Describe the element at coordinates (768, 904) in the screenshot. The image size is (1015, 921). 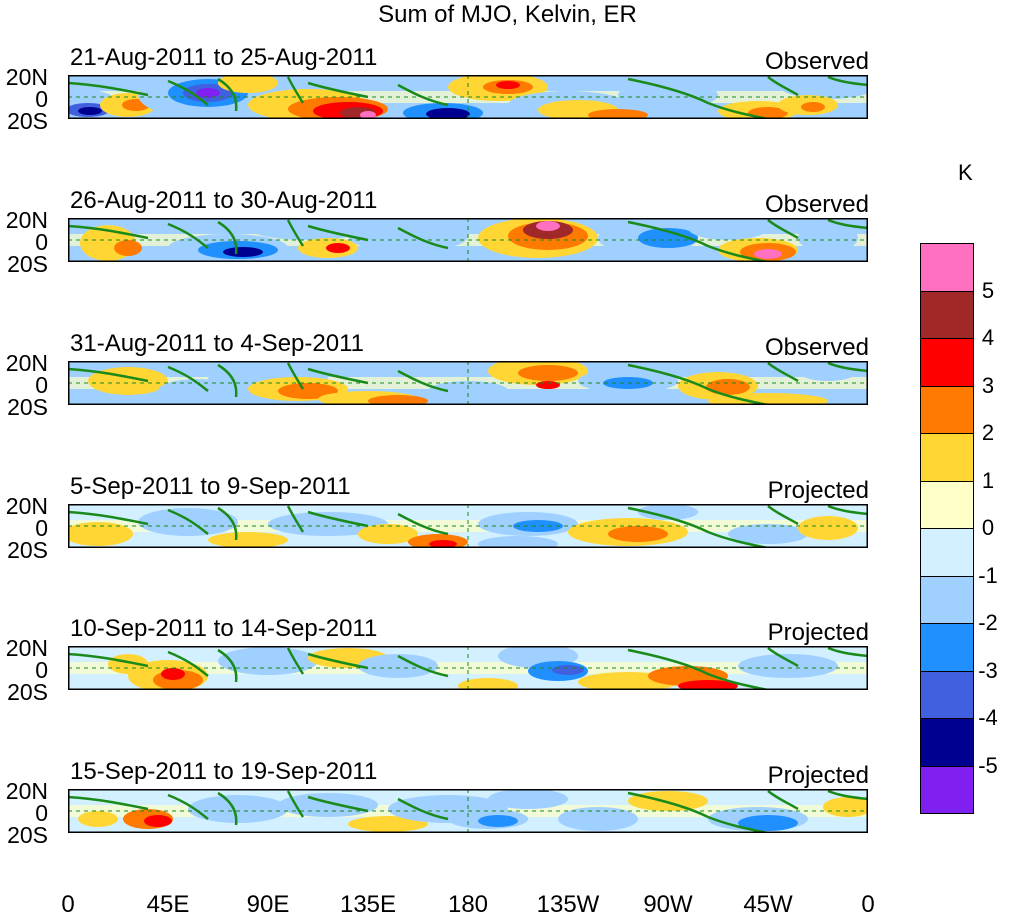
I see `longitude-tick-label: 45W` at that location.